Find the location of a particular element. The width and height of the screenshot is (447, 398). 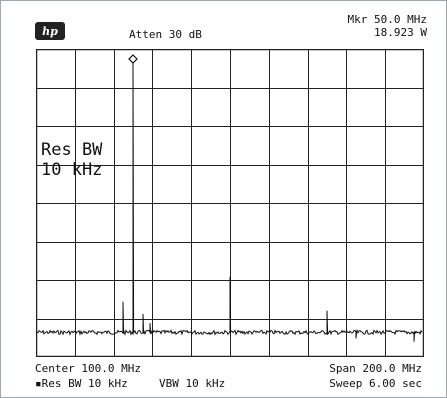

hp-logo: hp is located at coordinates (50, 31).